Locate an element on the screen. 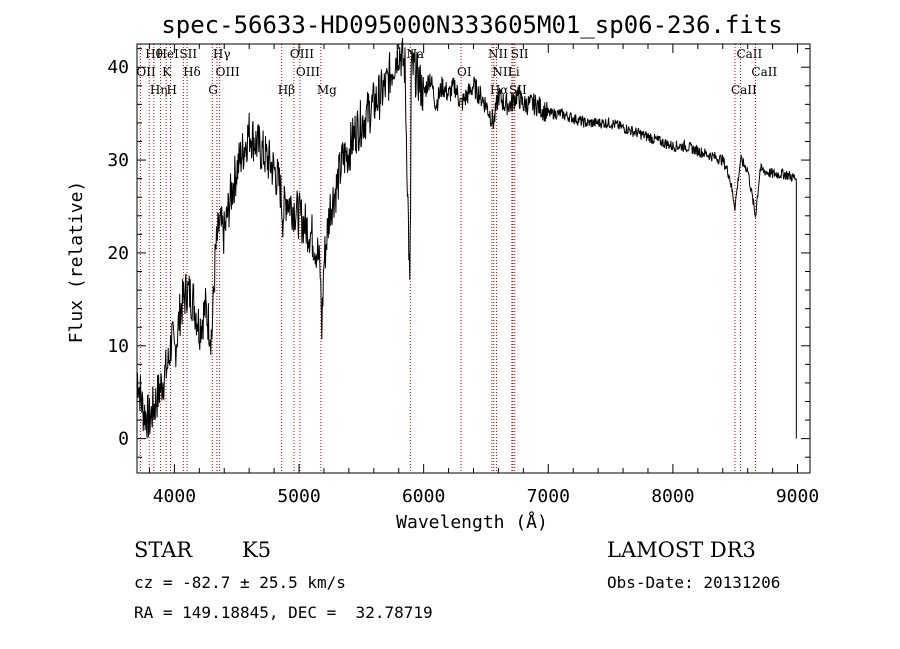 This screenshot has height=649, width=900. survey-name: LAMOST DR3 is located at coordinates (681, 550).